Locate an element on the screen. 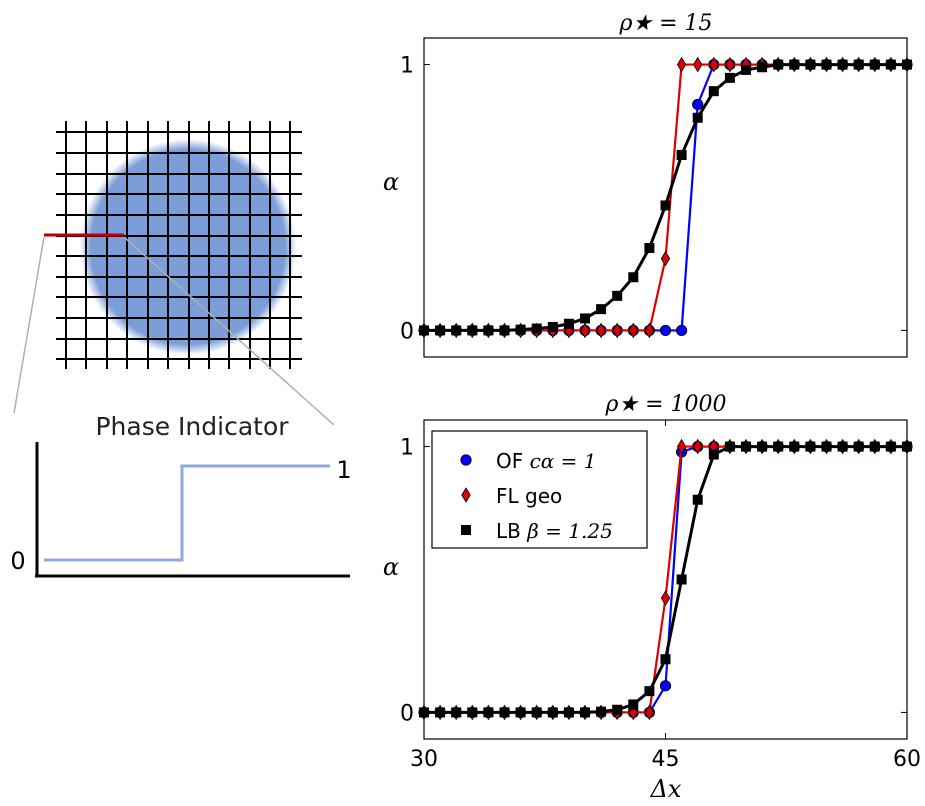 This screenshot has width=925, height=806. legend-items: OF cα = 1 FL geo LB β = 1.25 is located at coordinates (536, 496).